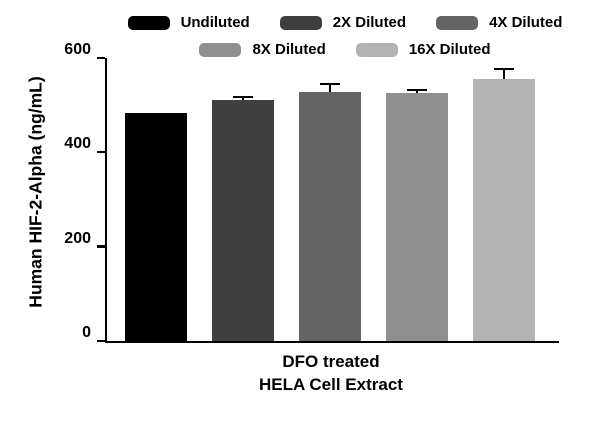 Image resolution: width=600 pixels, height=433 pixels. I want to click on legend-label: 4X Diluted, so click(526, 22).